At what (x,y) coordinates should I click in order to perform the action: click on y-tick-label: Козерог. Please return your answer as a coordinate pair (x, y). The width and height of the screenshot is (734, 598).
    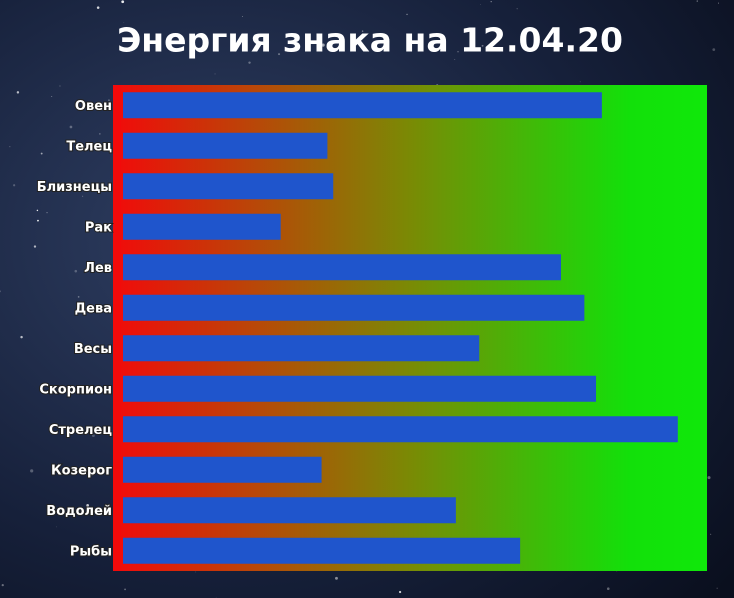
    Looking at the image, I should click on (81, 470).